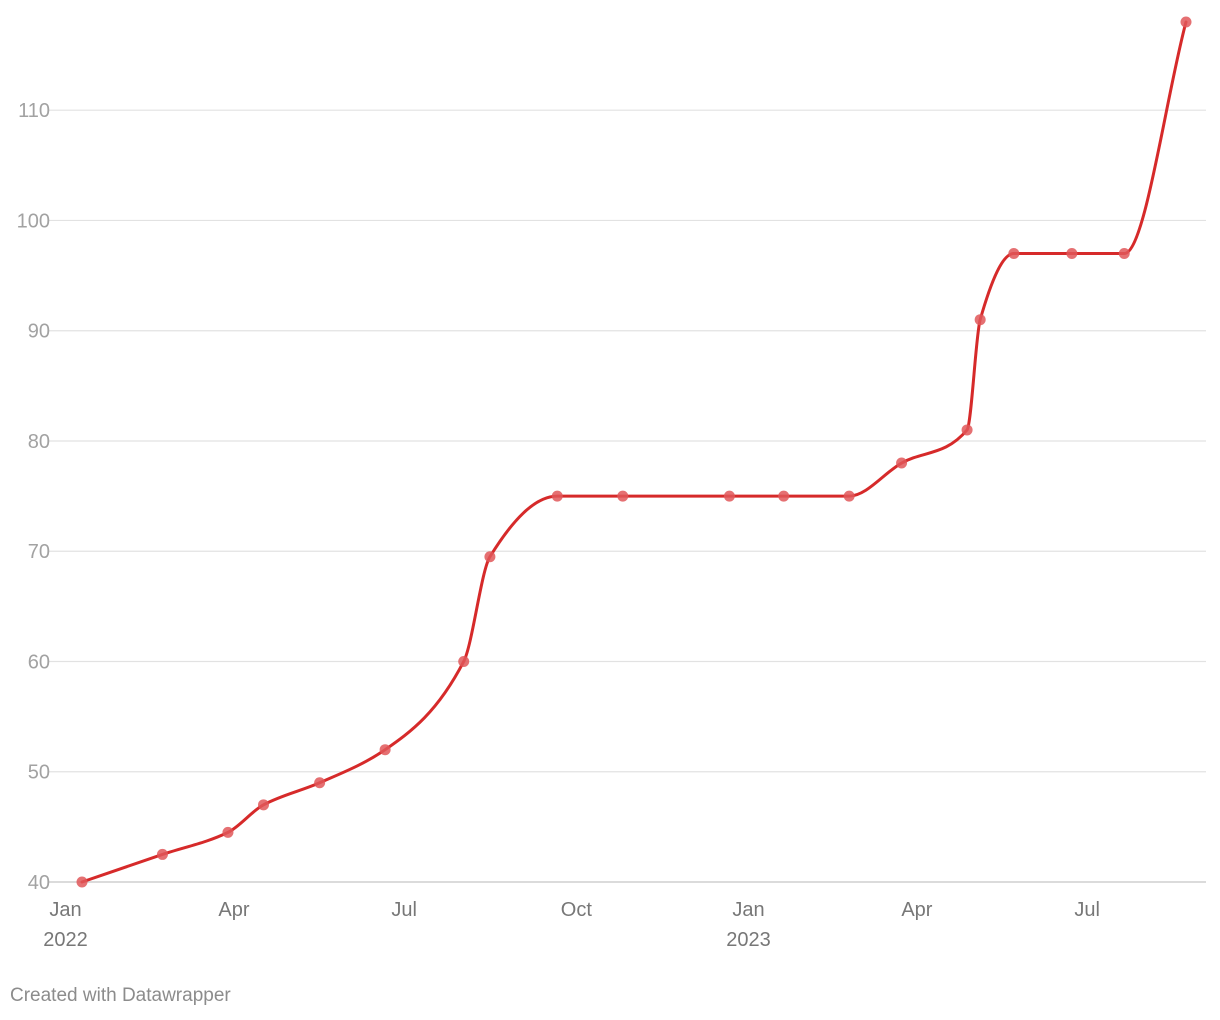 The image size is (1220, 1020). I want to click on x-axis-ticks: Jan 2022 Apr Jul Oct Jan 2023 Apr Jul, so click(571, 925).